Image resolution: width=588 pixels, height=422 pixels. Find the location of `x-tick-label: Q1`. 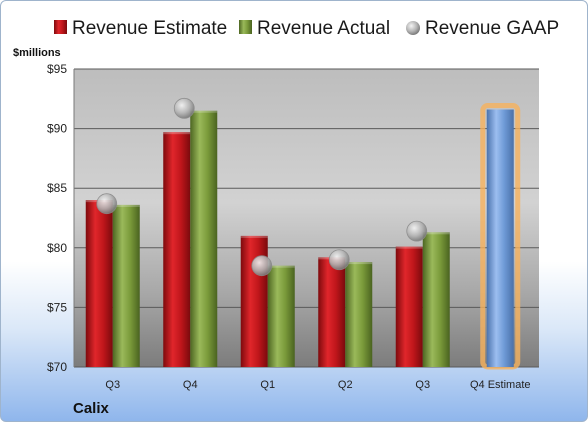

x-tick-label: Q1 is located at coordinates (267, 385).